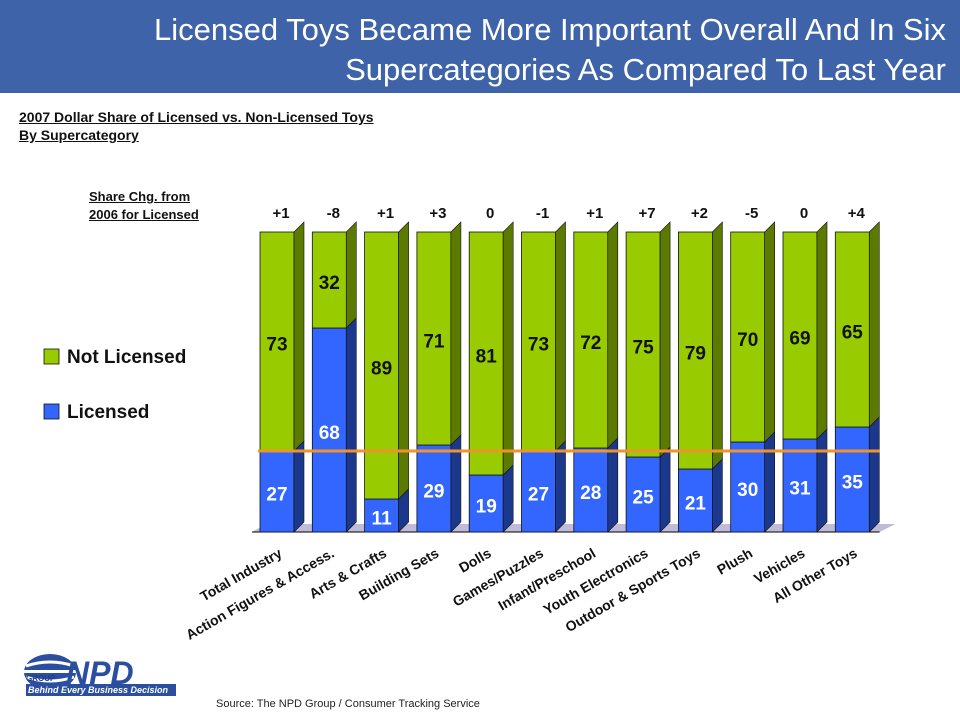  I want to click on data-label-not-licensed: 89, so click(381, 369).